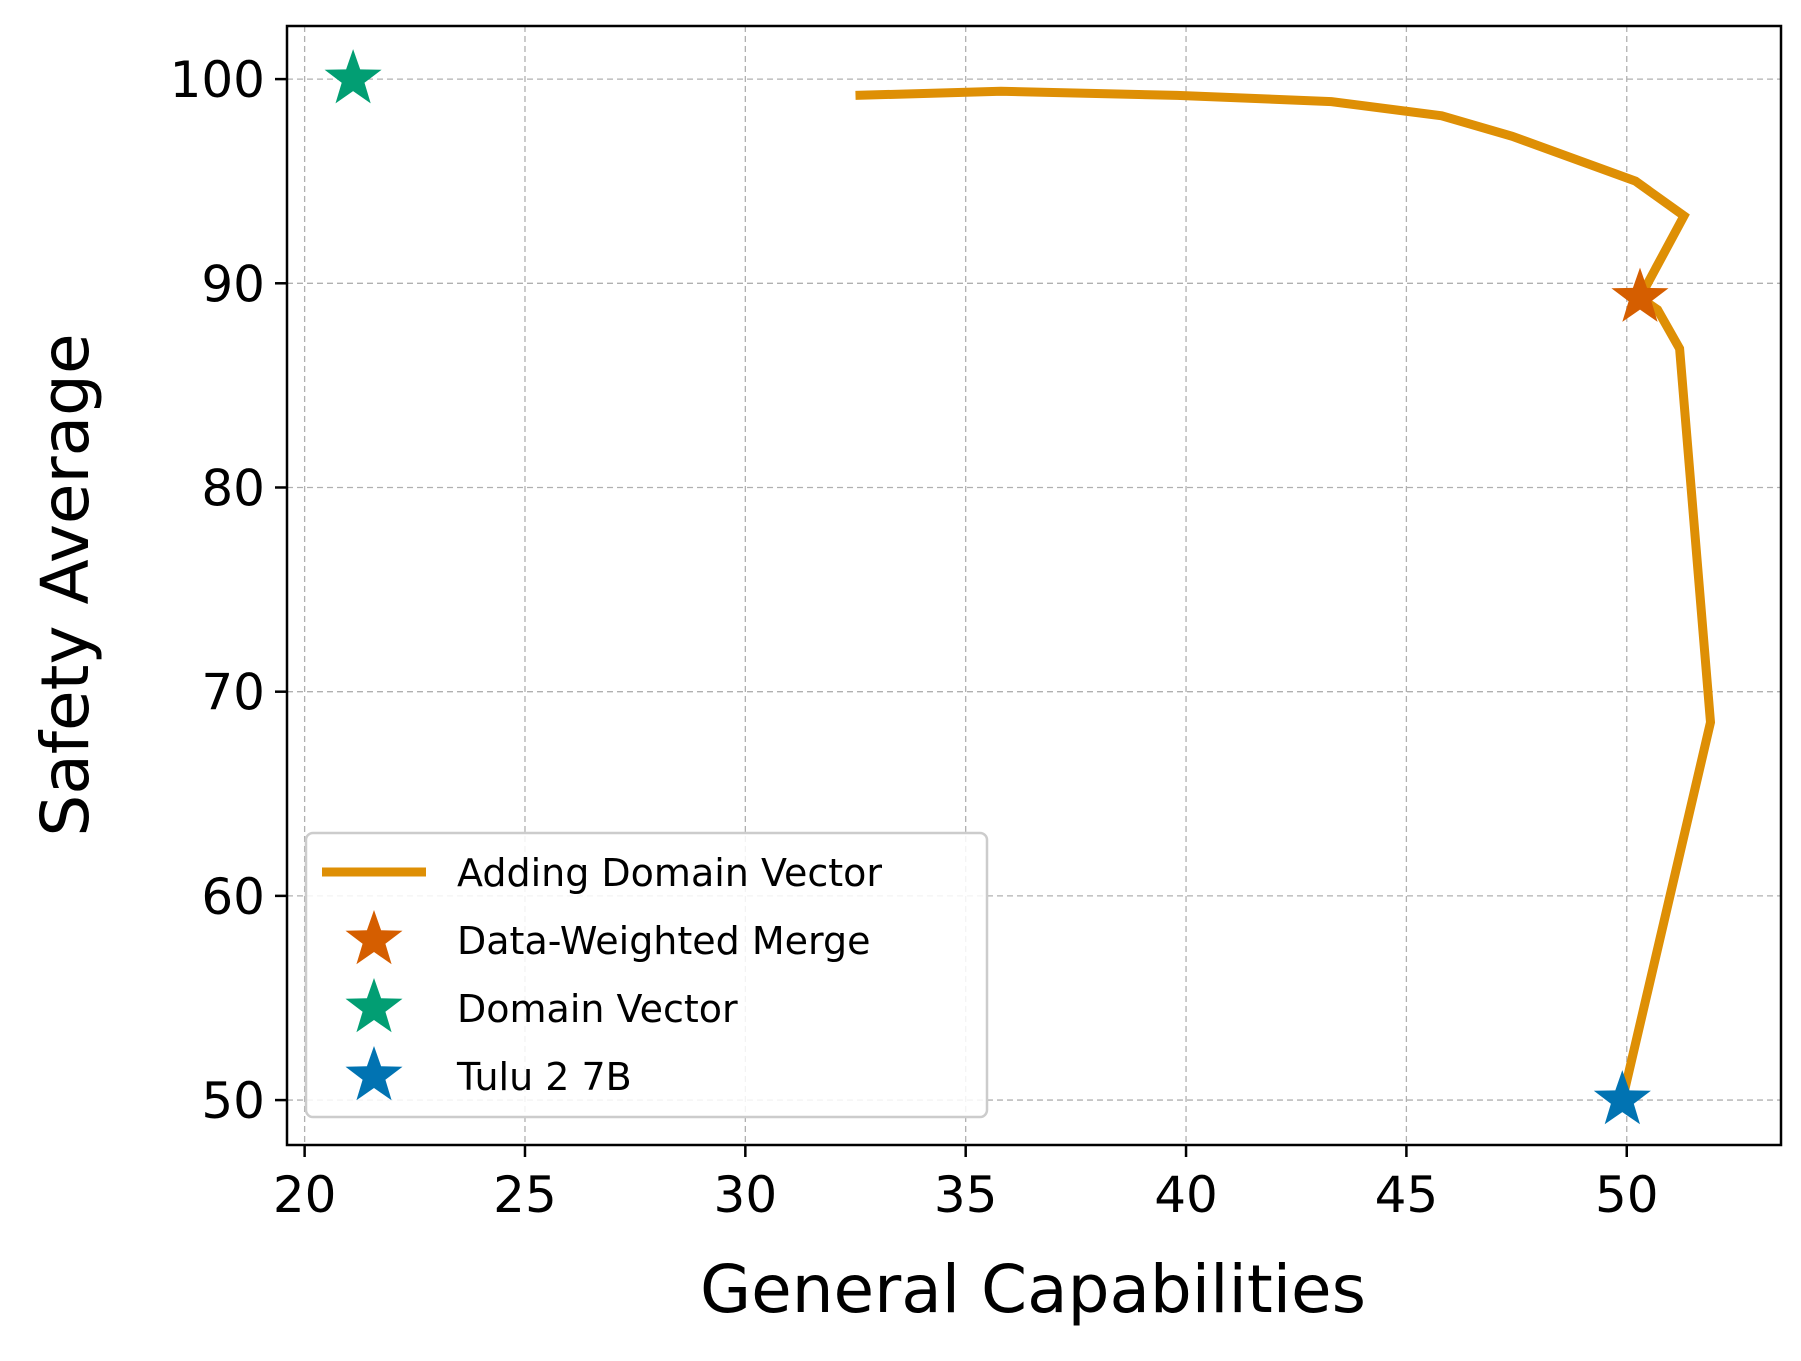 The image size is (1801, 1361). What do you see at coordinates (1033, 1289) in the screenshot?
I see `x-axis-title: General Capabilities` at bounding box center [1033, 1289].